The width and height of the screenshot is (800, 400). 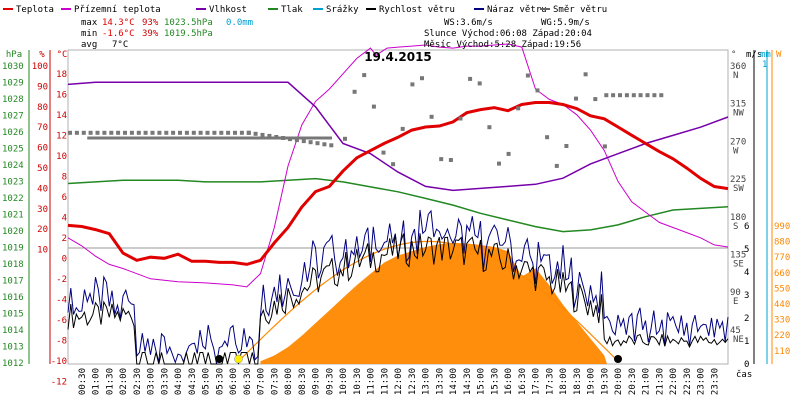 What do you see at coordinates (275, 381) in the screenshot?
I see `x-tick-label: 07:30` at bounding box center [275, 381].